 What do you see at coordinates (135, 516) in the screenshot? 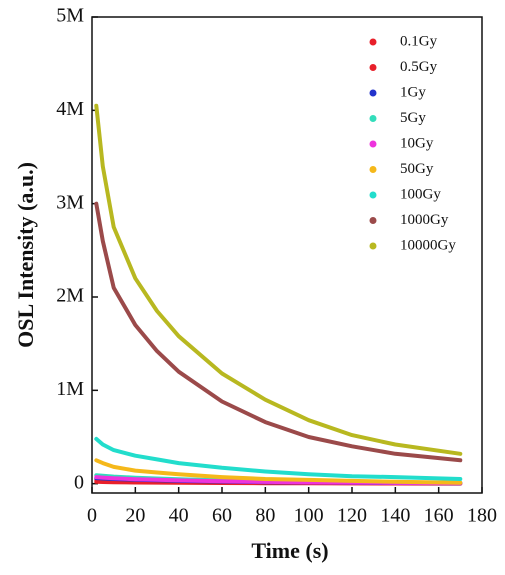
I see `x-tick-label: 20` at bounding box center [135, 516].